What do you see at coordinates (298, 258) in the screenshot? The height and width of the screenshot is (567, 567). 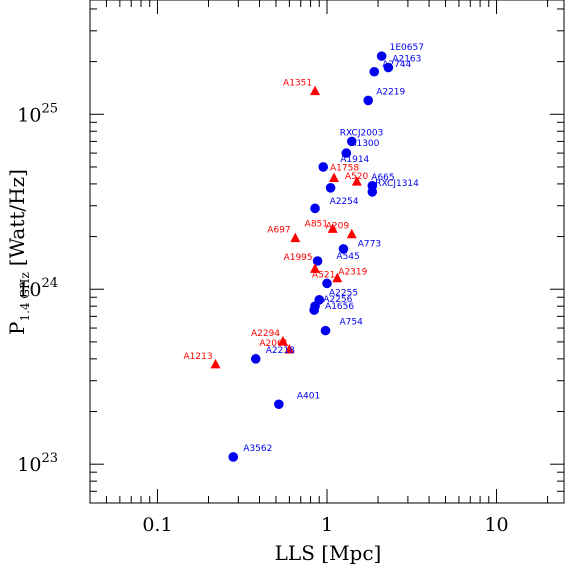 I see `point-label: A1995` at bounding box center [298, 258].